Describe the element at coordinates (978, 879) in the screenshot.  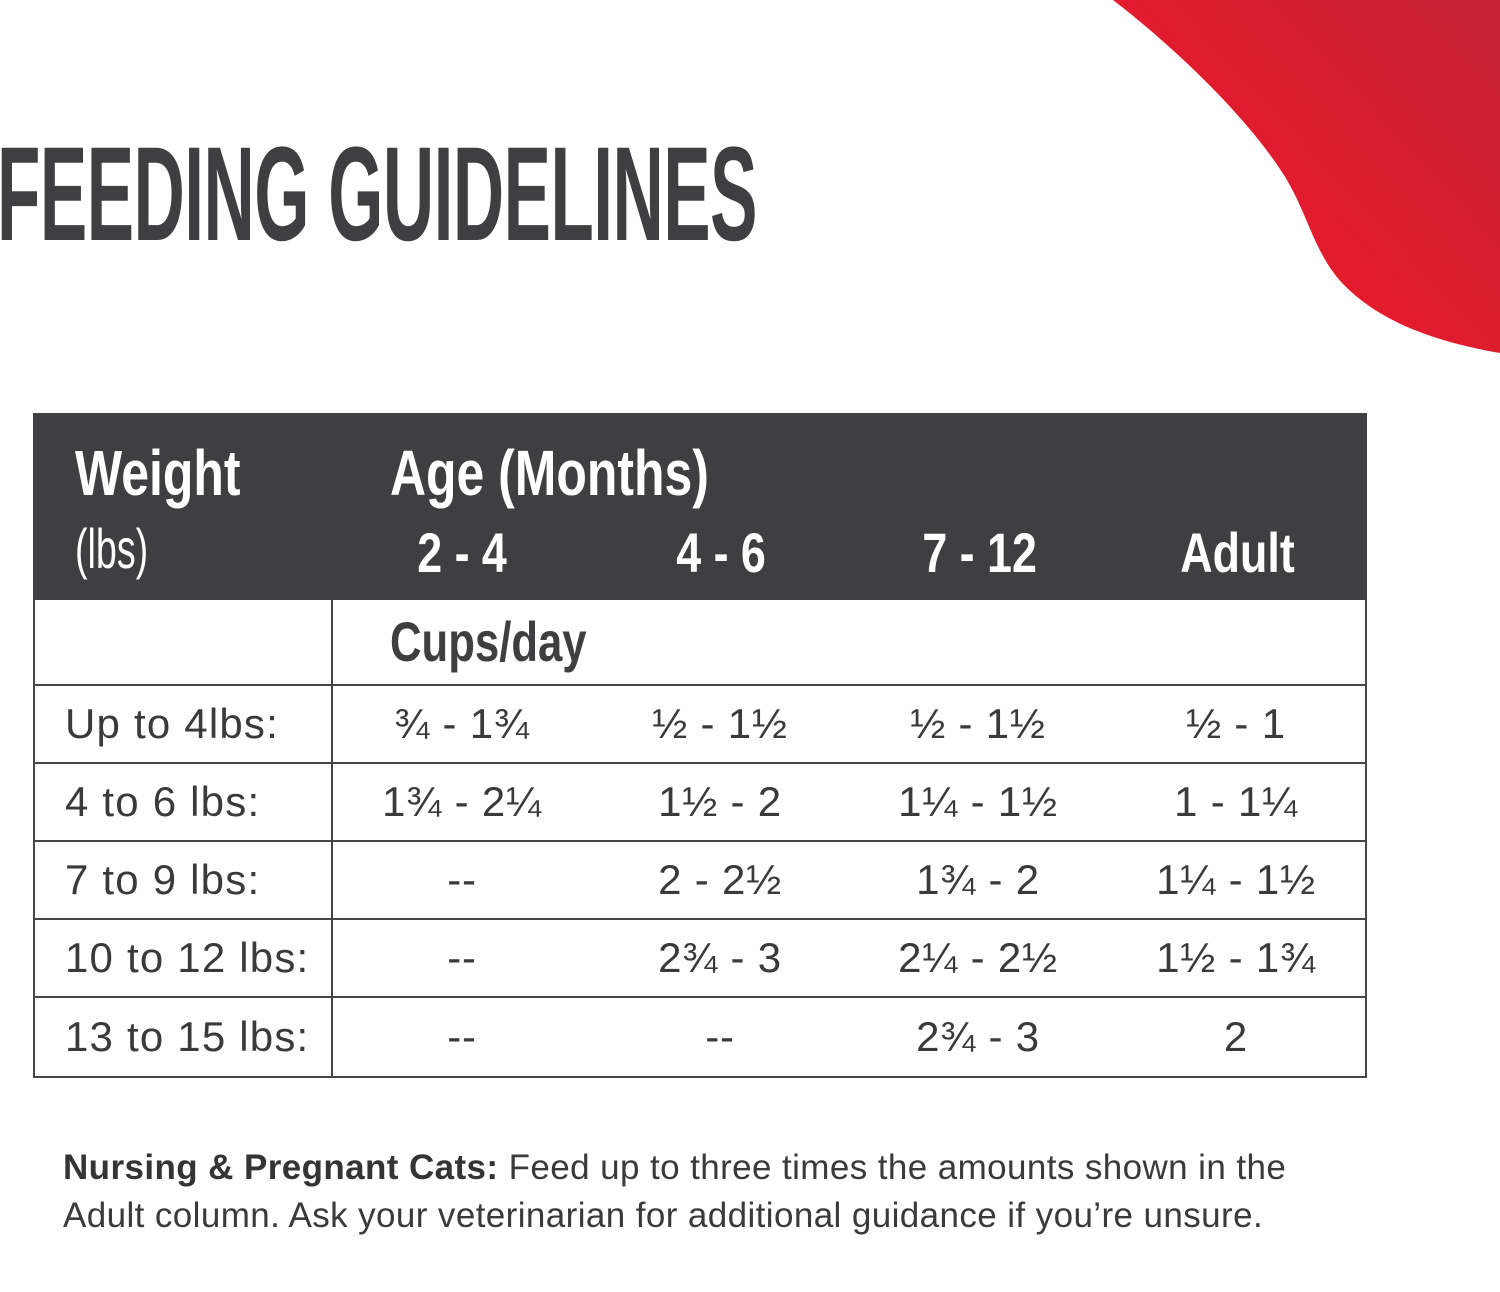
I see `value-cell: 1¾ - 2` at that location.